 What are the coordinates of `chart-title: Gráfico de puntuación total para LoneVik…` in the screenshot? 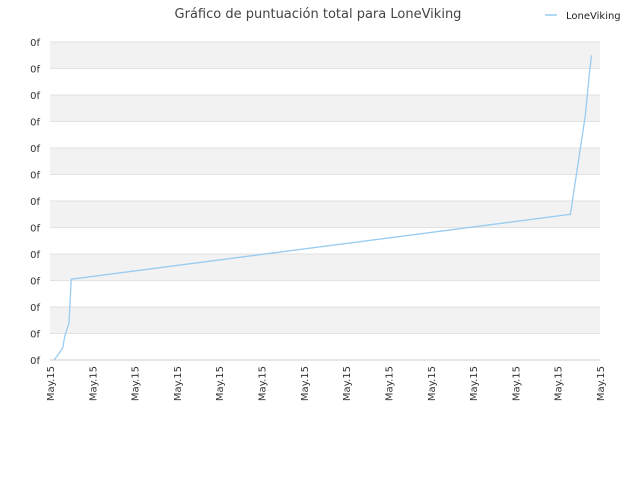 It's located at (318, 14).